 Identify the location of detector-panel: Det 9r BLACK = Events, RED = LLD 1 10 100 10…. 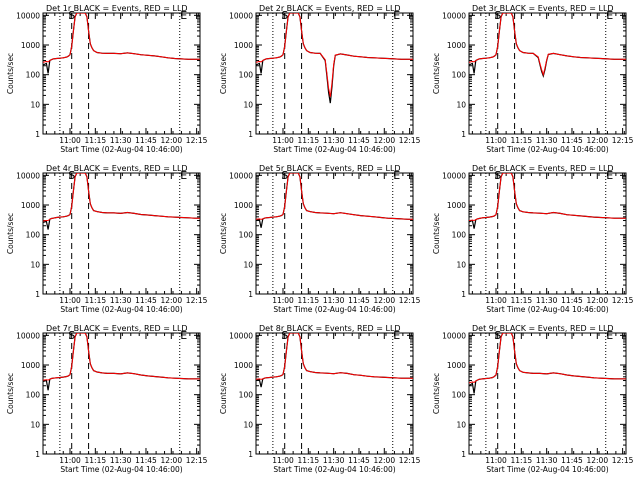
(533, 399).